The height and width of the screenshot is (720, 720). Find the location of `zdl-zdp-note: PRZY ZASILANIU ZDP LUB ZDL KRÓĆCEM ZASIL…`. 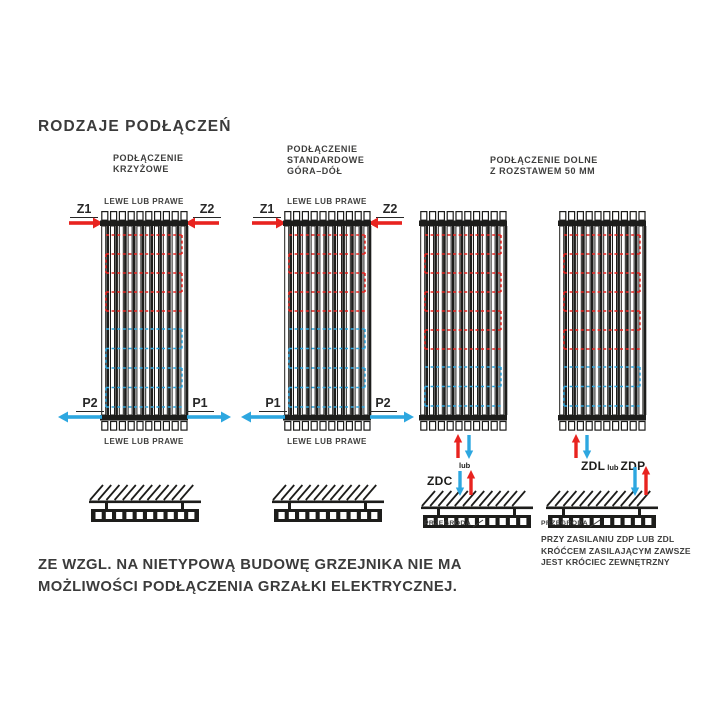

zdl-zdp-note: PRZY ZASILANIU ZDP LUB ZDL KRÓĆCEM ZASIL… is located at coordinates (616, 550).